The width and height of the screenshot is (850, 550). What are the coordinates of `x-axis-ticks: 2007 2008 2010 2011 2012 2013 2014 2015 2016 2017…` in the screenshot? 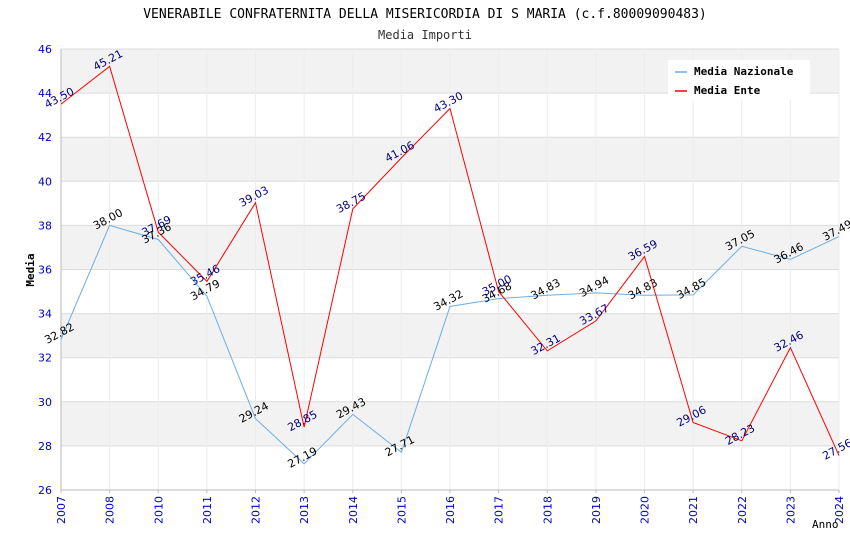 It's located at (450, 507).